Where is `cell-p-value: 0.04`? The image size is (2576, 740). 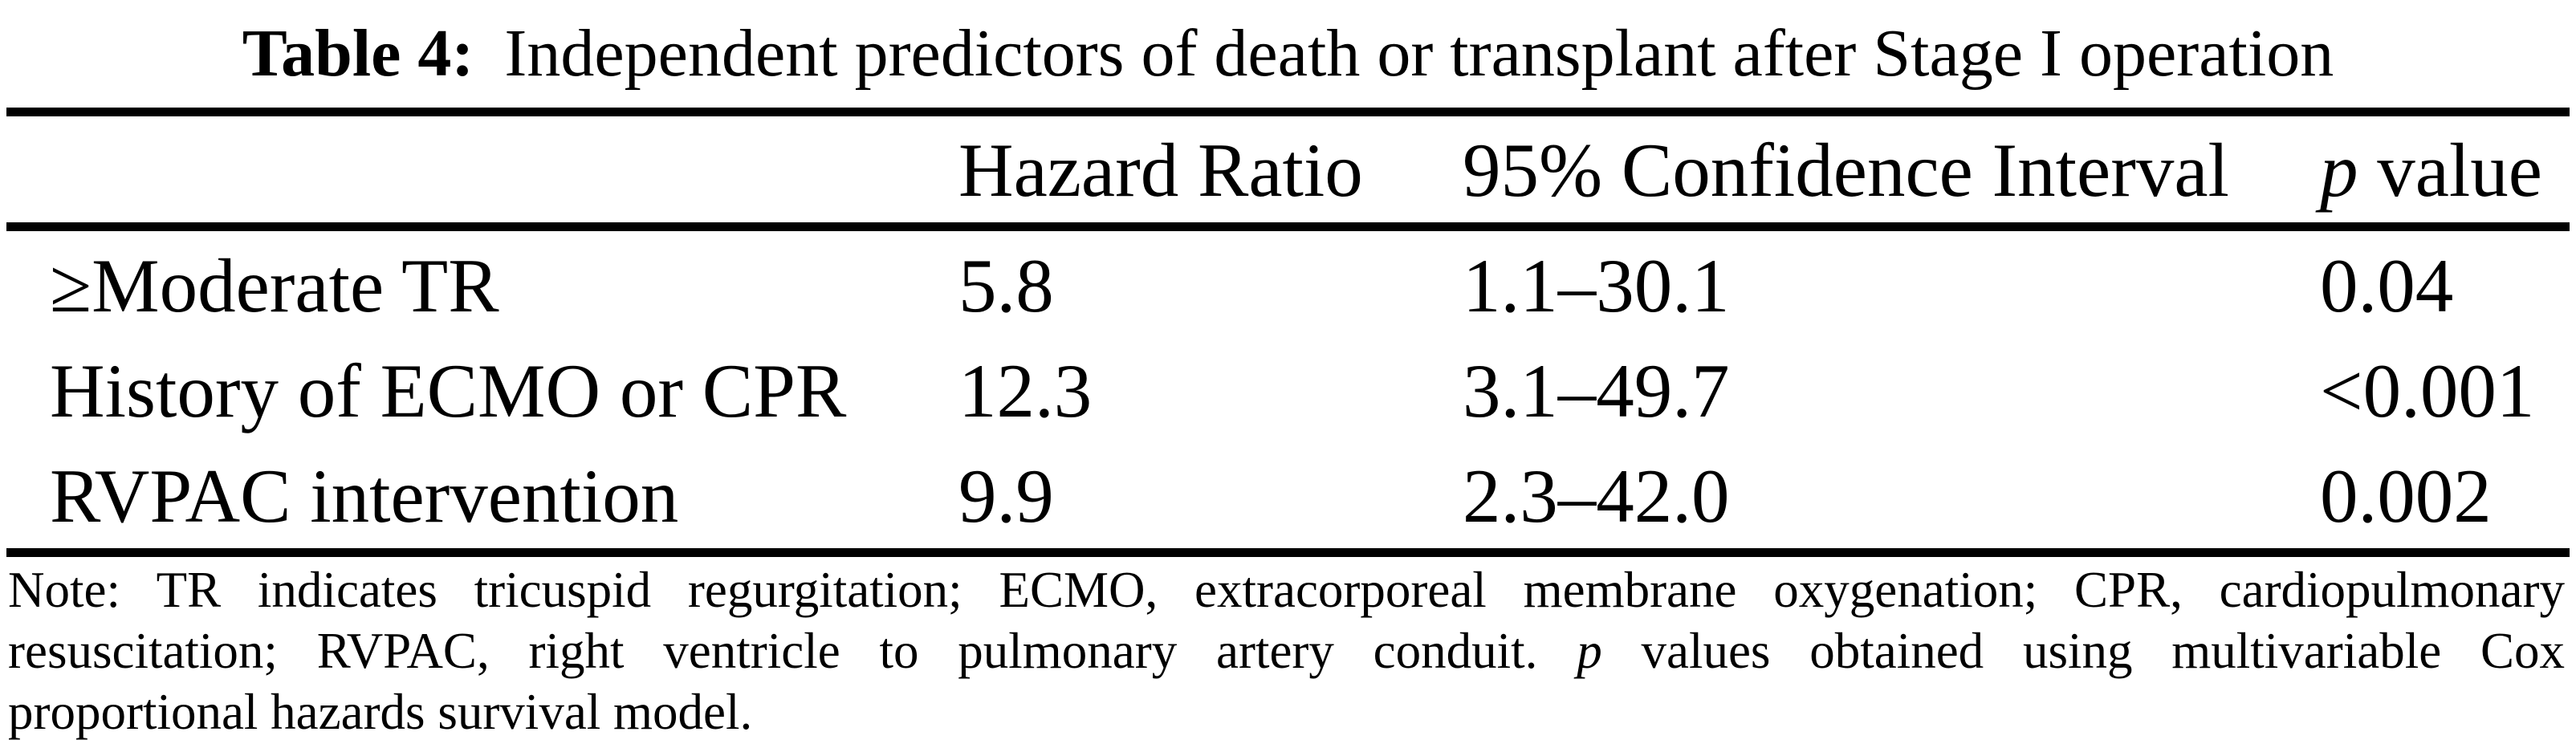 cell-p-value: 0.04 is located at coordinates (2387, 285).